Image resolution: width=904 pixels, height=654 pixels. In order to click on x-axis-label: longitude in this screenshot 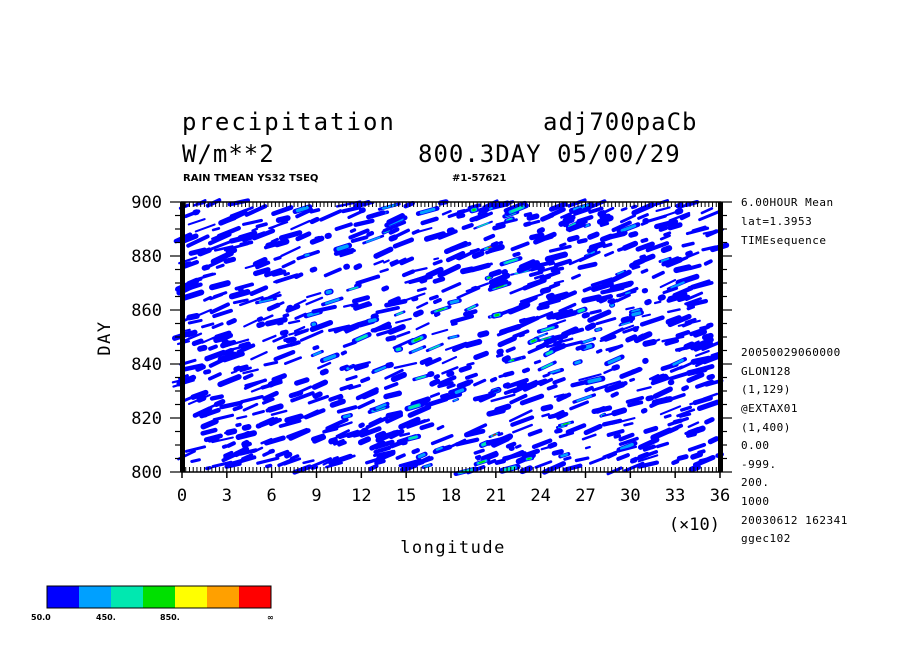, I will do `click(453, 548)`.